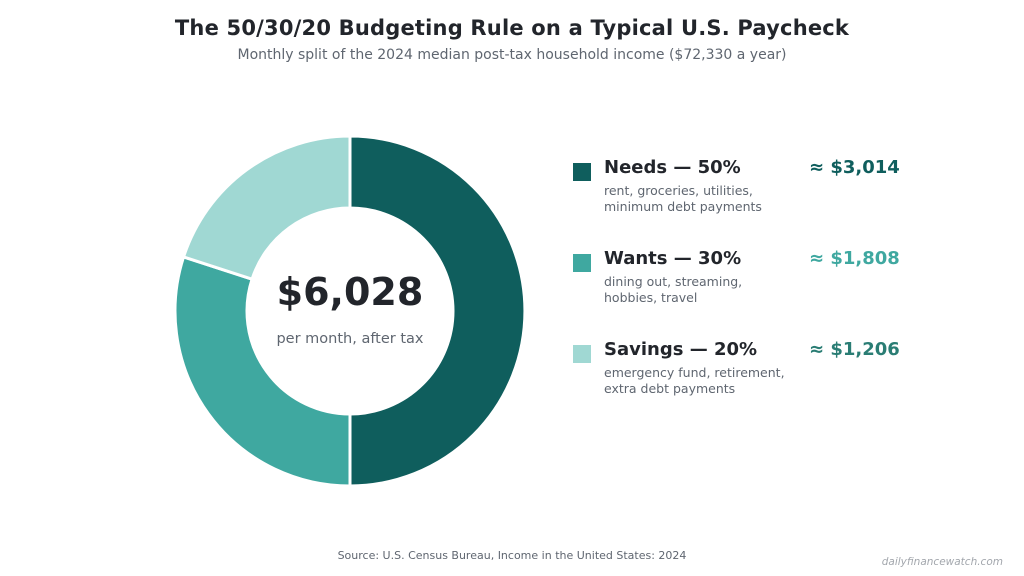 This screenshot has width=1024, height=576. Describe the element at coordinates (582, 263) in the screenshot. I see `legend-swatch-wants` at that location.